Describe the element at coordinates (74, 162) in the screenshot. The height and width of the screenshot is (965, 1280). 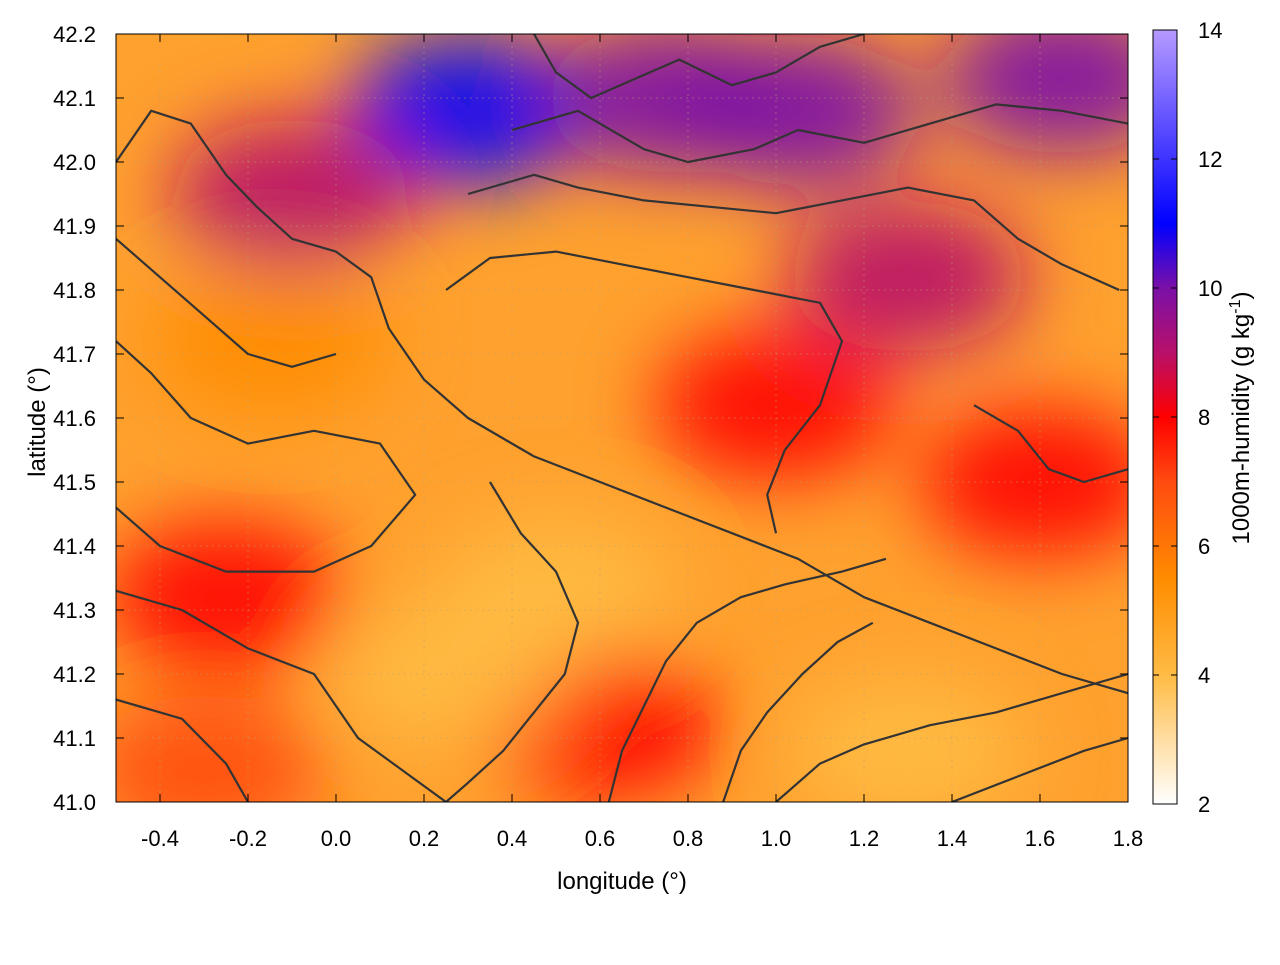
I see `y-tick-label: 42.0` at that location.